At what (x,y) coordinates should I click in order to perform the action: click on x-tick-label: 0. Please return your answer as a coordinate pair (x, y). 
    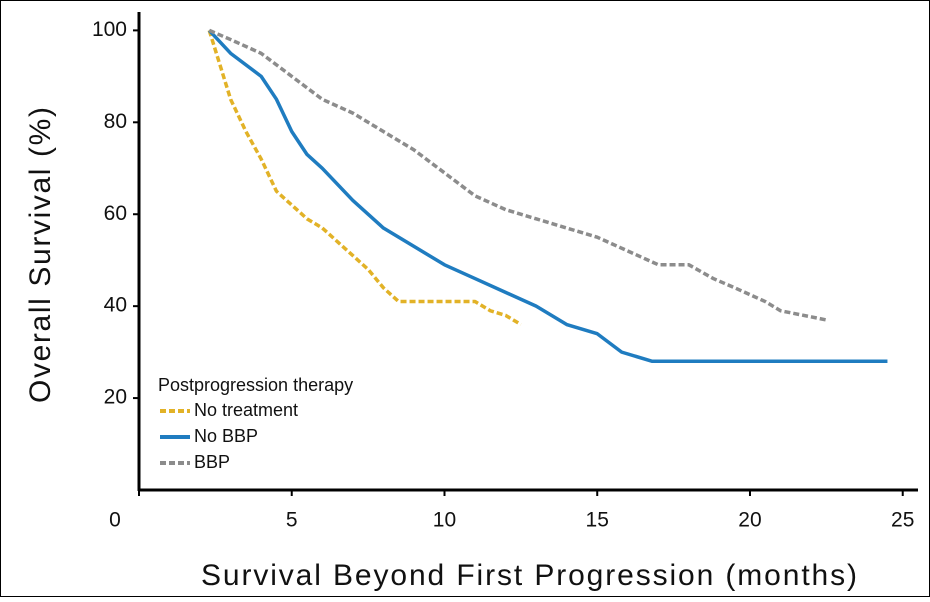
    Looking at the image, I should click on (115, 520).